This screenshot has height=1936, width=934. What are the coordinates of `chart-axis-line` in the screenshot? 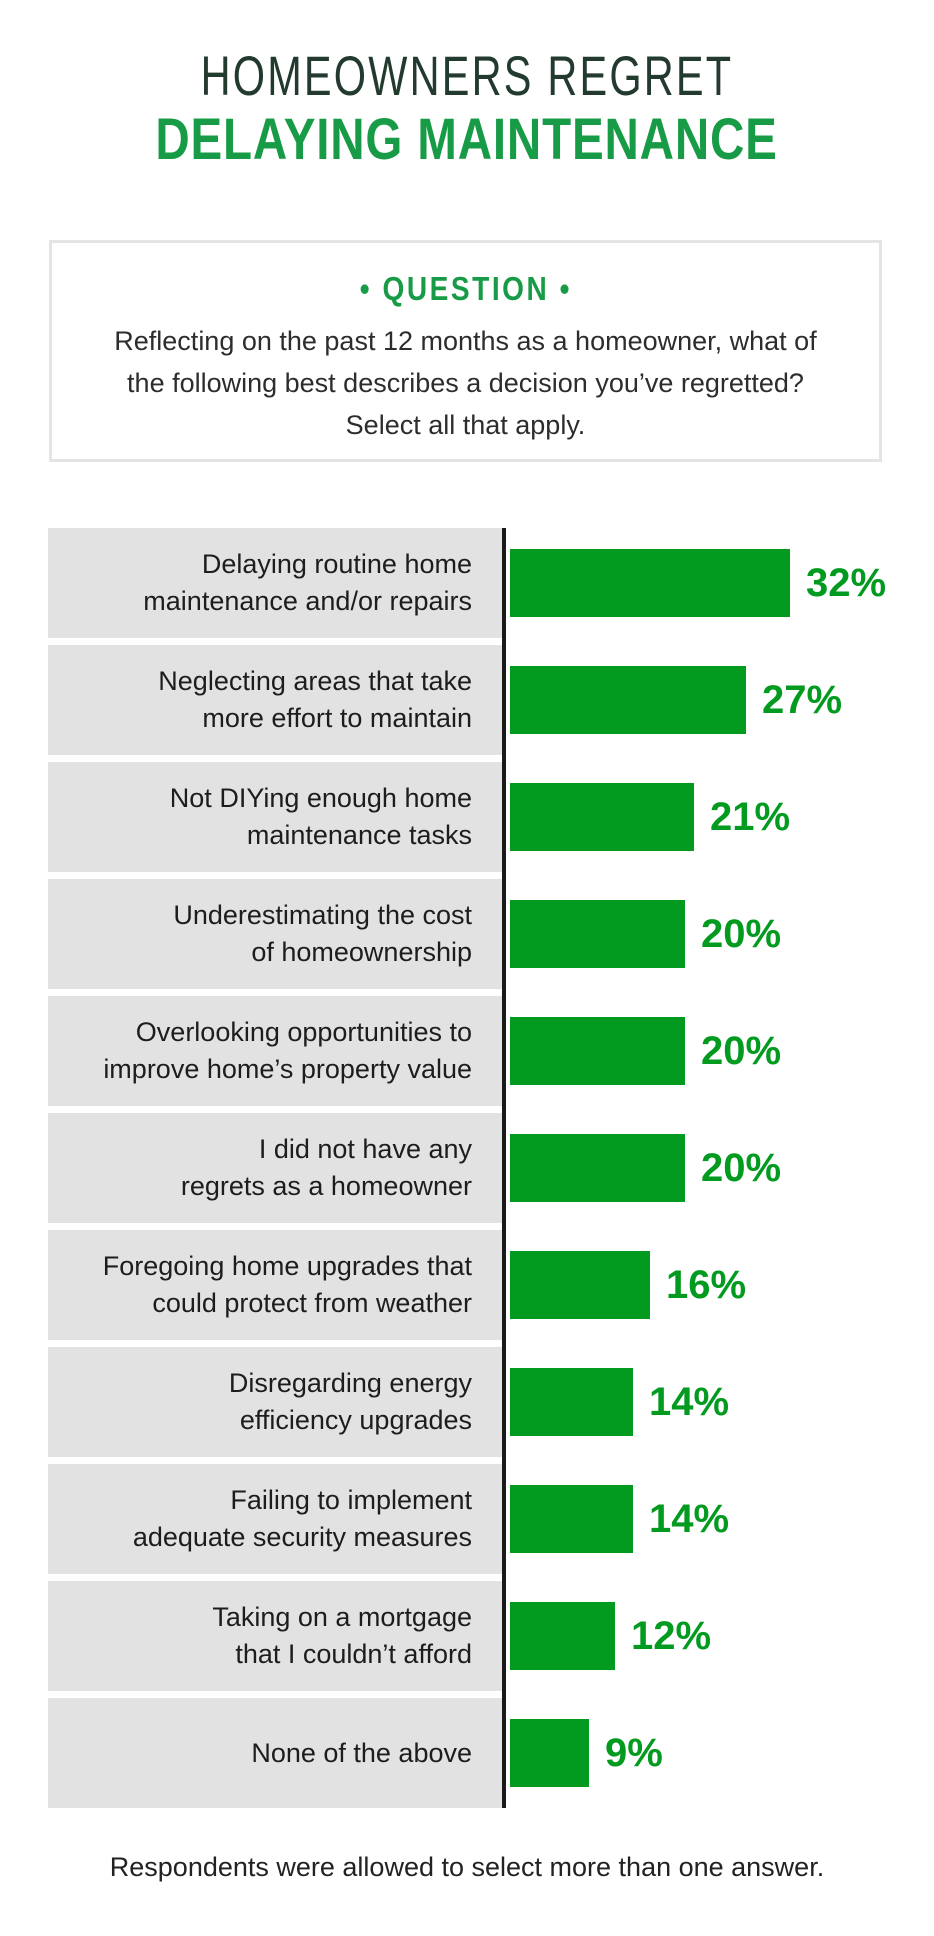 It's located at (504, 1168).